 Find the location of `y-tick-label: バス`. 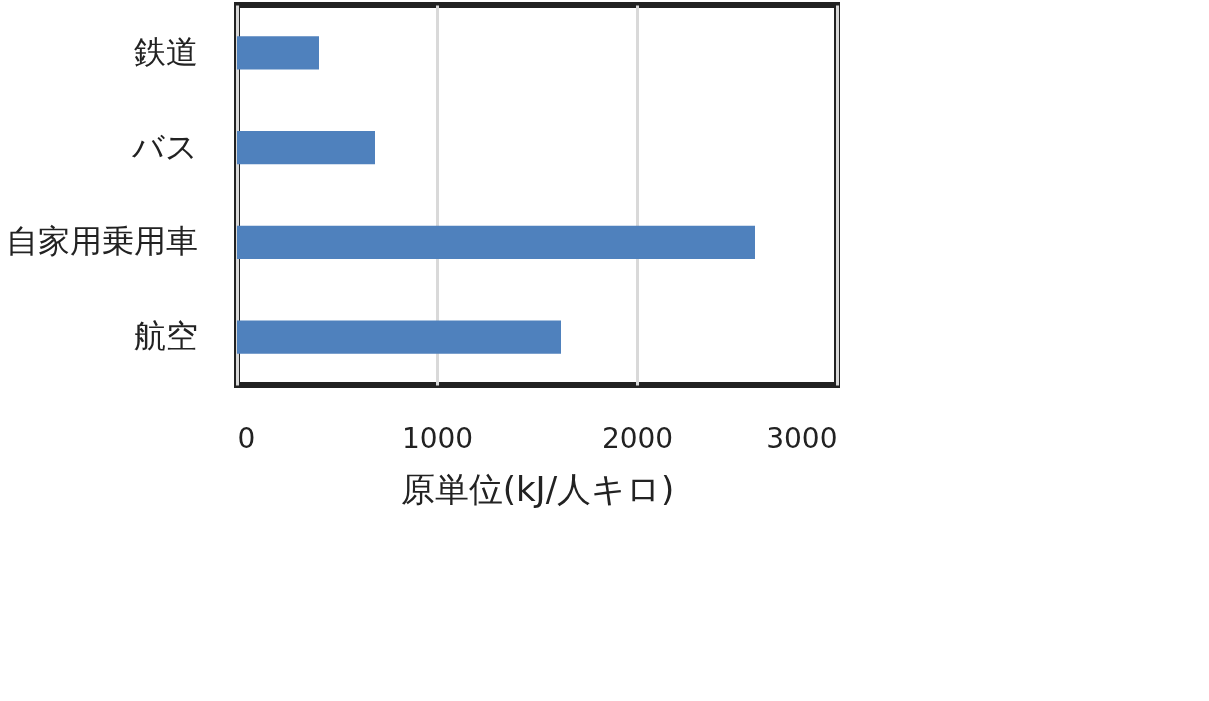

y-tick-label: バス is located at coordinates (164, 146).